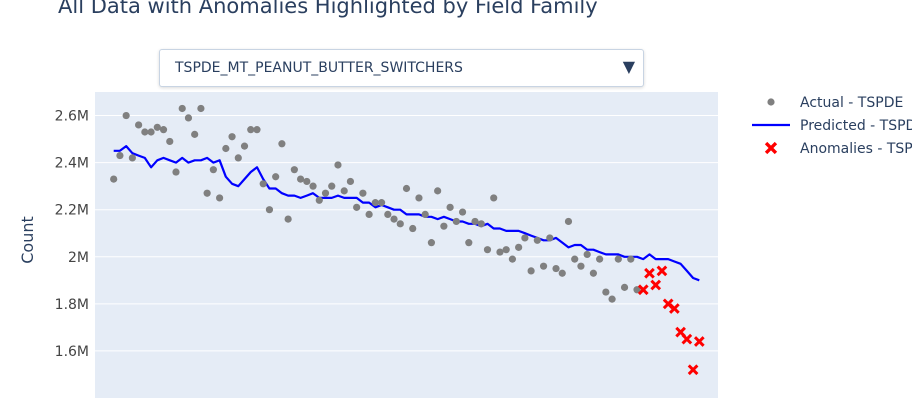 The width and height of the screenshot is (912, 401). I want to click on y-tick-label: 1.6M, so click(72, 352).